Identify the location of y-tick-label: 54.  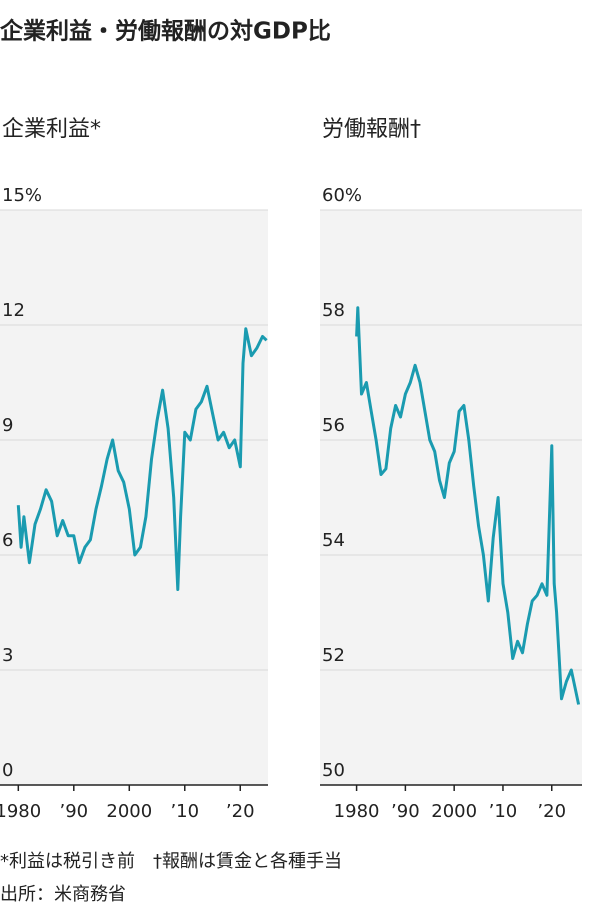
(333, 540).